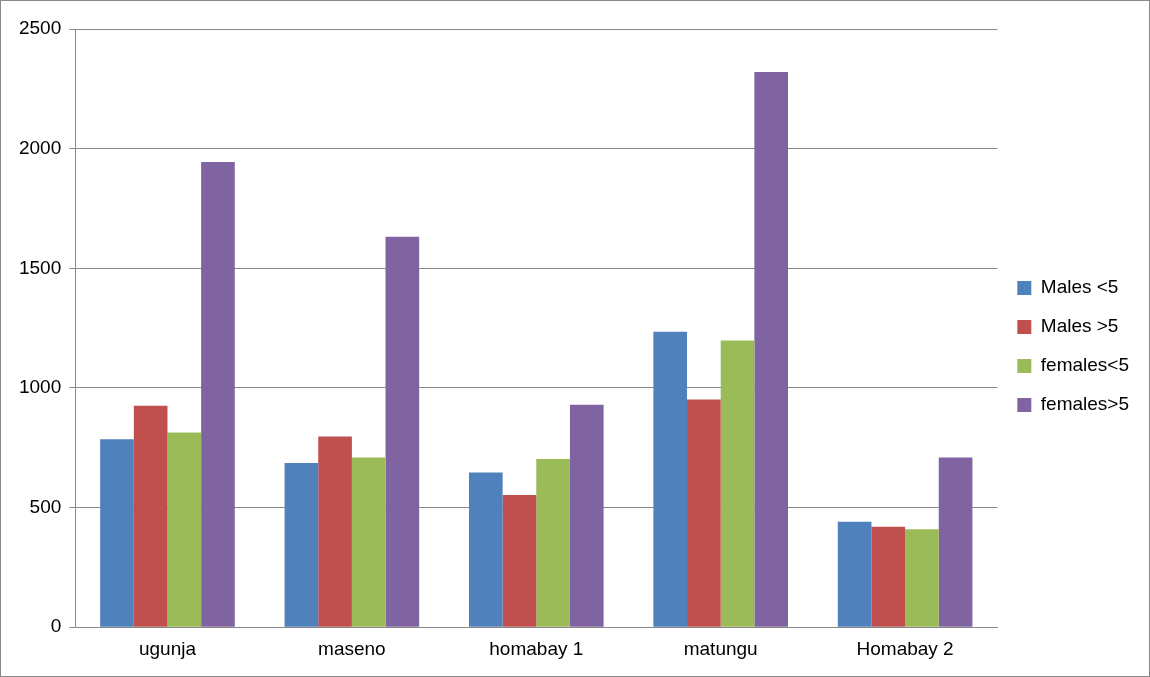 This screenshot has width=1150, height=677. Describe the element at coordinates (40, 147) in the screenshot. I see `y-tick-label: 2000` at that location.